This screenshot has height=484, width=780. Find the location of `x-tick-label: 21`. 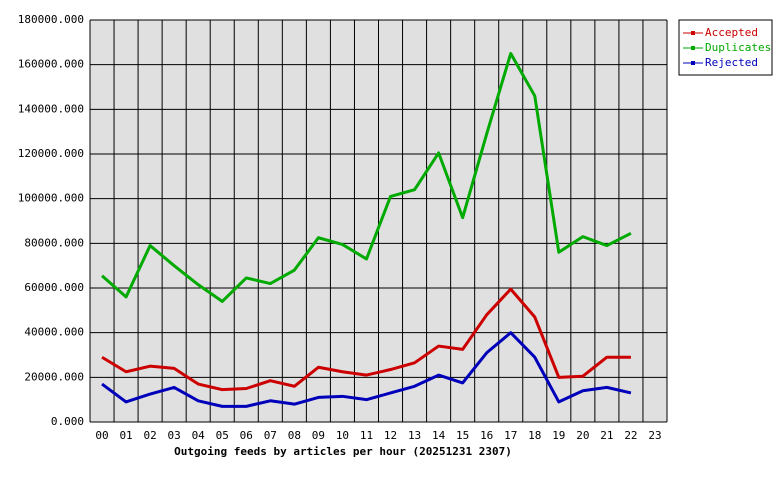

x-tick-label: 21 is located at coordinates (606, 435).